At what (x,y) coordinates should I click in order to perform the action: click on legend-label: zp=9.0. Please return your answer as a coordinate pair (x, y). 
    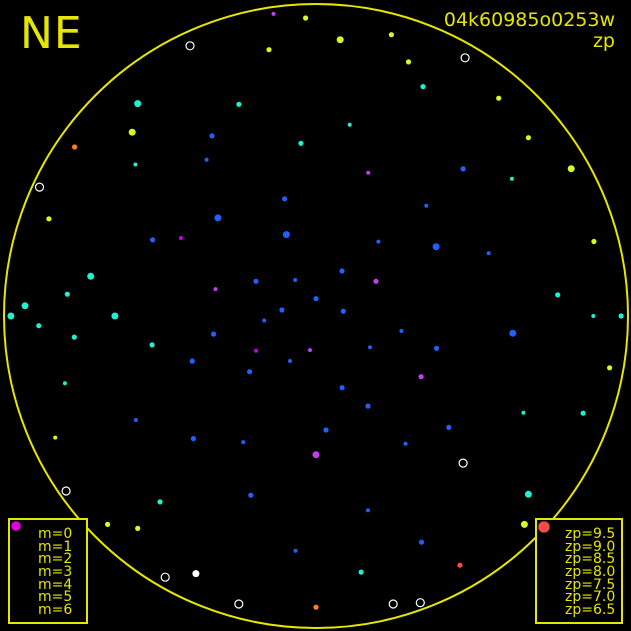
    Looking at the image, I should click on (590, 546).